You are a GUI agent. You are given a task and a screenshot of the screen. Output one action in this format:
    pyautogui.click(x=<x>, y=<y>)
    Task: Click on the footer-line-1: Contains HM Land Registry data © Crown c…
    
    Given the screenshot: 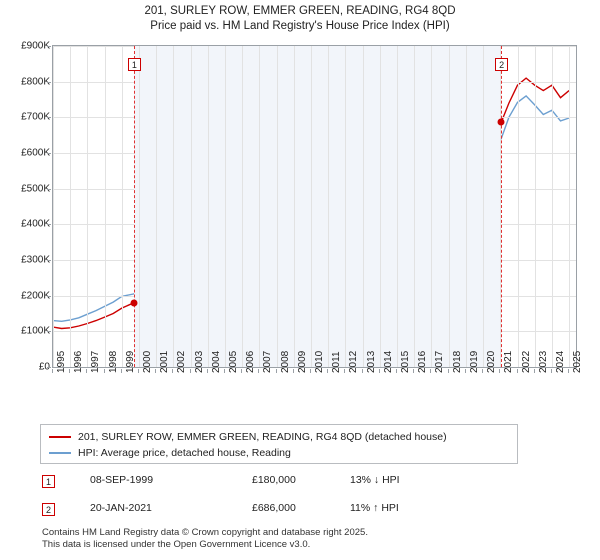 What is the action you would take?
    pyautogui.click(x=205, y=532)
    